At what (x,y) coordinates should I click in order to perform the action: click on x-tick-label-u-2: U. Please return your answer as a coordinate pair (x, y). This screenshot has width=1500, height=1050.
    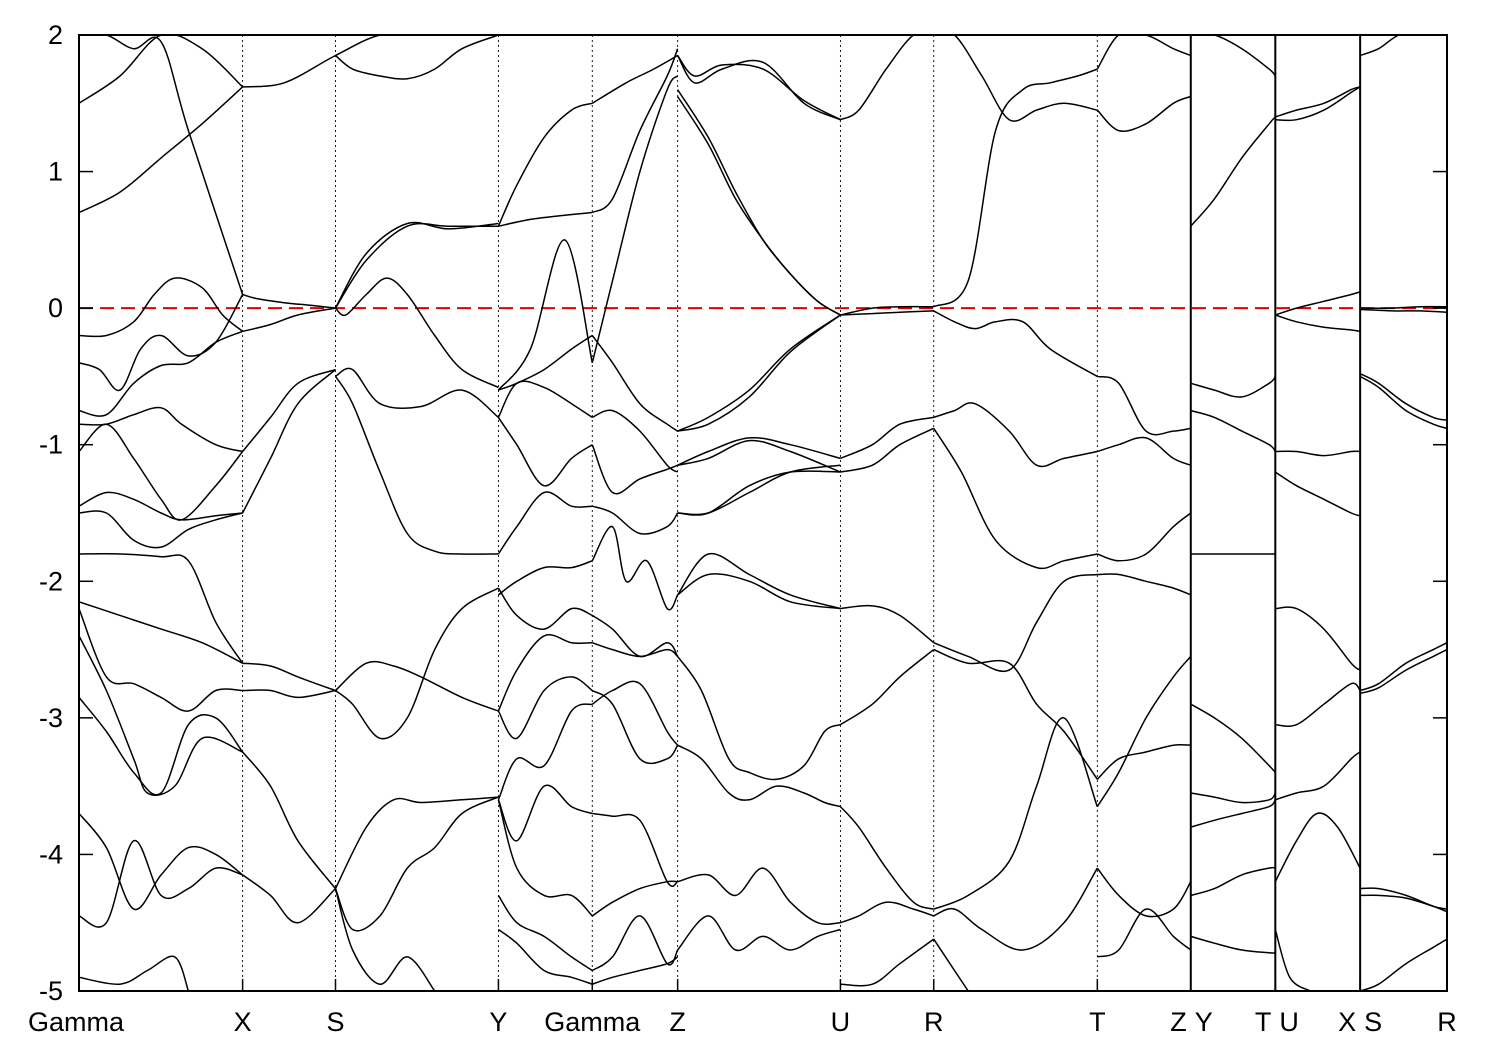
    Looking at the image, I should click on (1289, 1022).